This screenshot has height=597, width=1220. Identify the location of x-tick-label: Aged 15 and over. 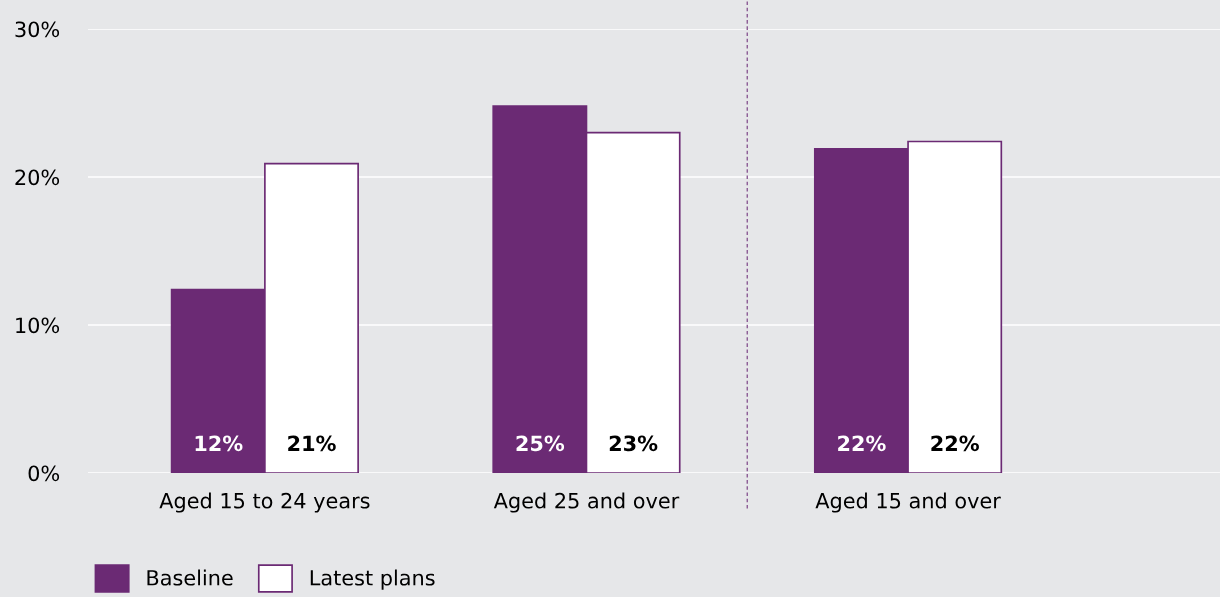
(908, 502).